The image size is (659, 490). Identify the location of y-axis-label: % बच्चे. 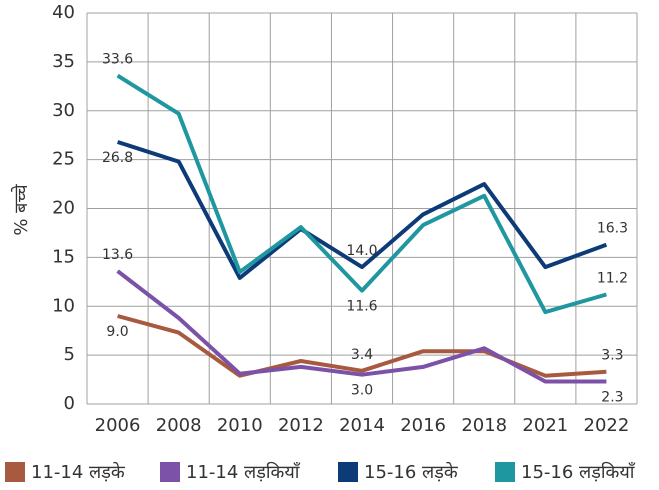
(21, 210).